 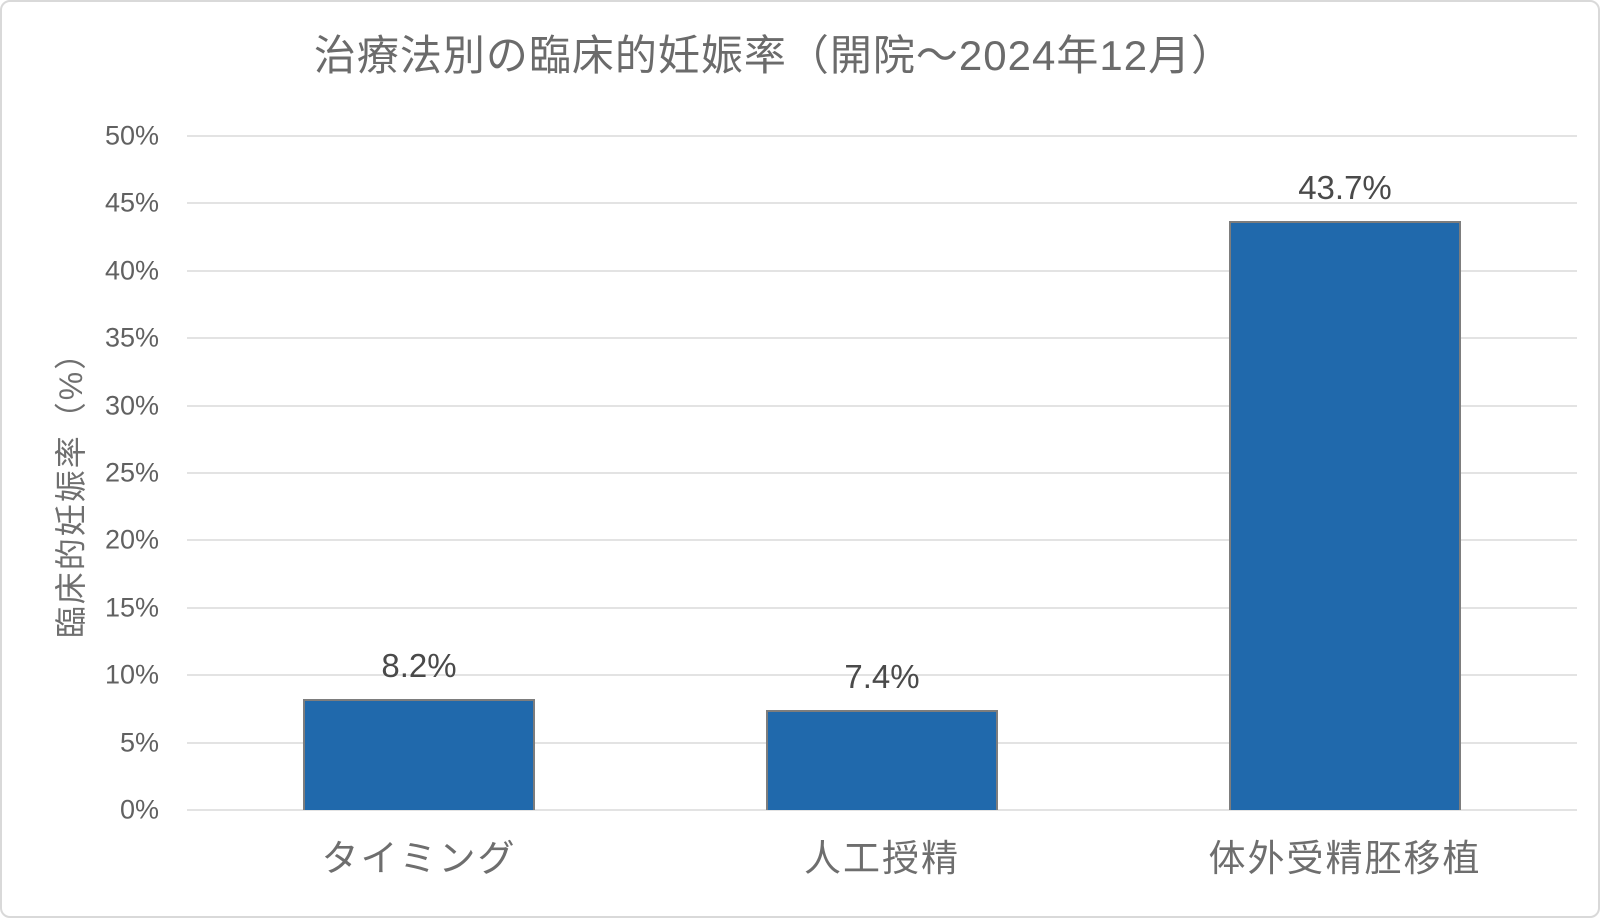 What do you see at coordinates (131, 202) in the screenshot?
I see `y-tick-label: 45%` at bounding box center [131, 202].